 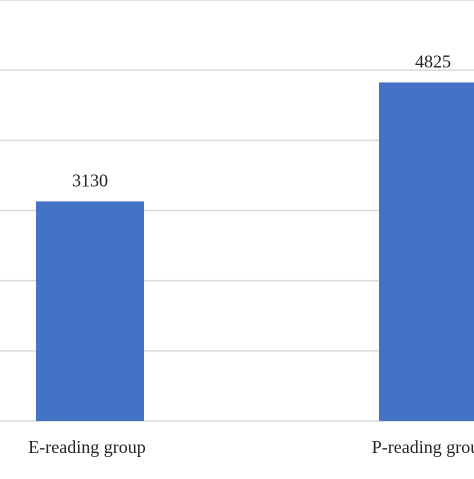 I want to click on category-label: E-reading group, so click(x=86, y=447).